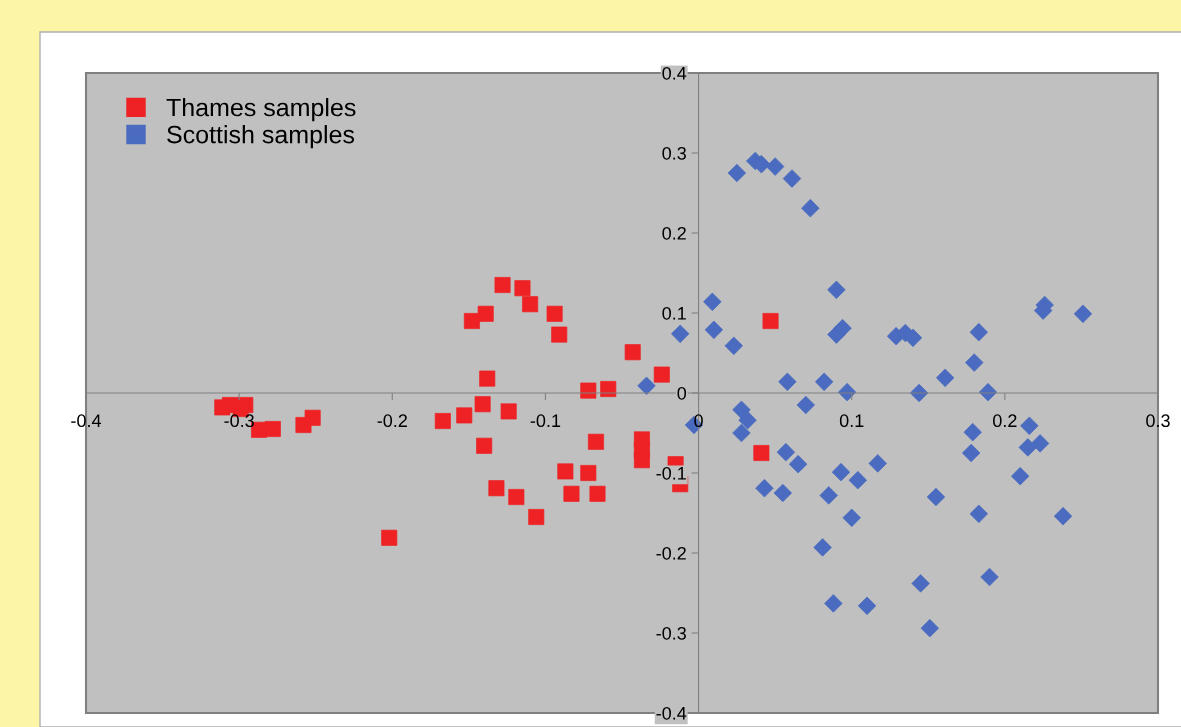  I want to click on x-tick-label: -0.1, so click(545, 421).